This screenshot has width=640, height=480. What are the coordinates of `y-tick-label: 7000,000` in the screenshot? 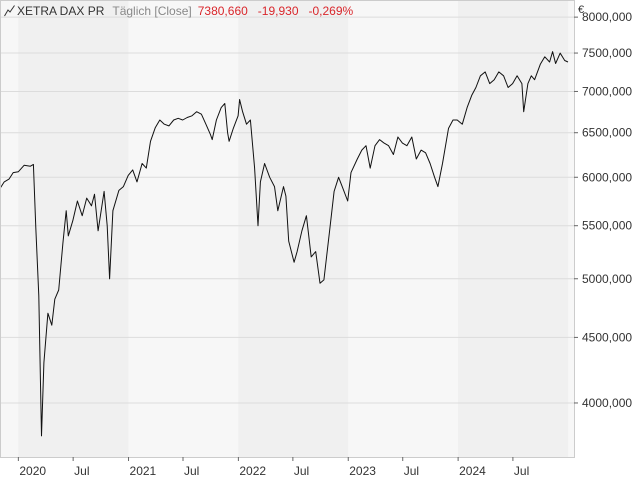 It's located at (607, 91).